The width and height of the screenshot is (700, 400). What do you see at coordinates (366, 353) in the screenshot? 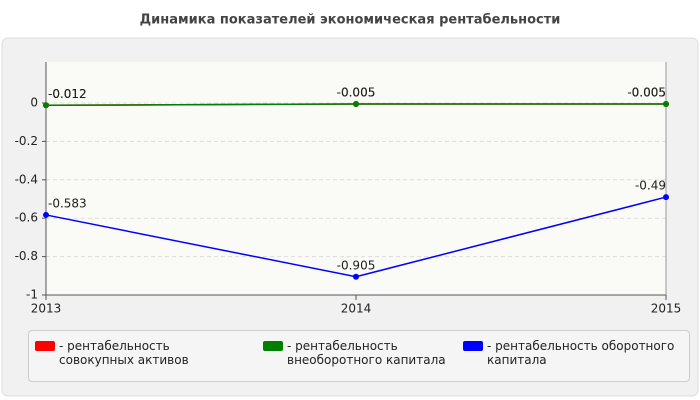
I see `legend-label: - рентабельность внеоборотного капитала` at bounding box center [366, 353].